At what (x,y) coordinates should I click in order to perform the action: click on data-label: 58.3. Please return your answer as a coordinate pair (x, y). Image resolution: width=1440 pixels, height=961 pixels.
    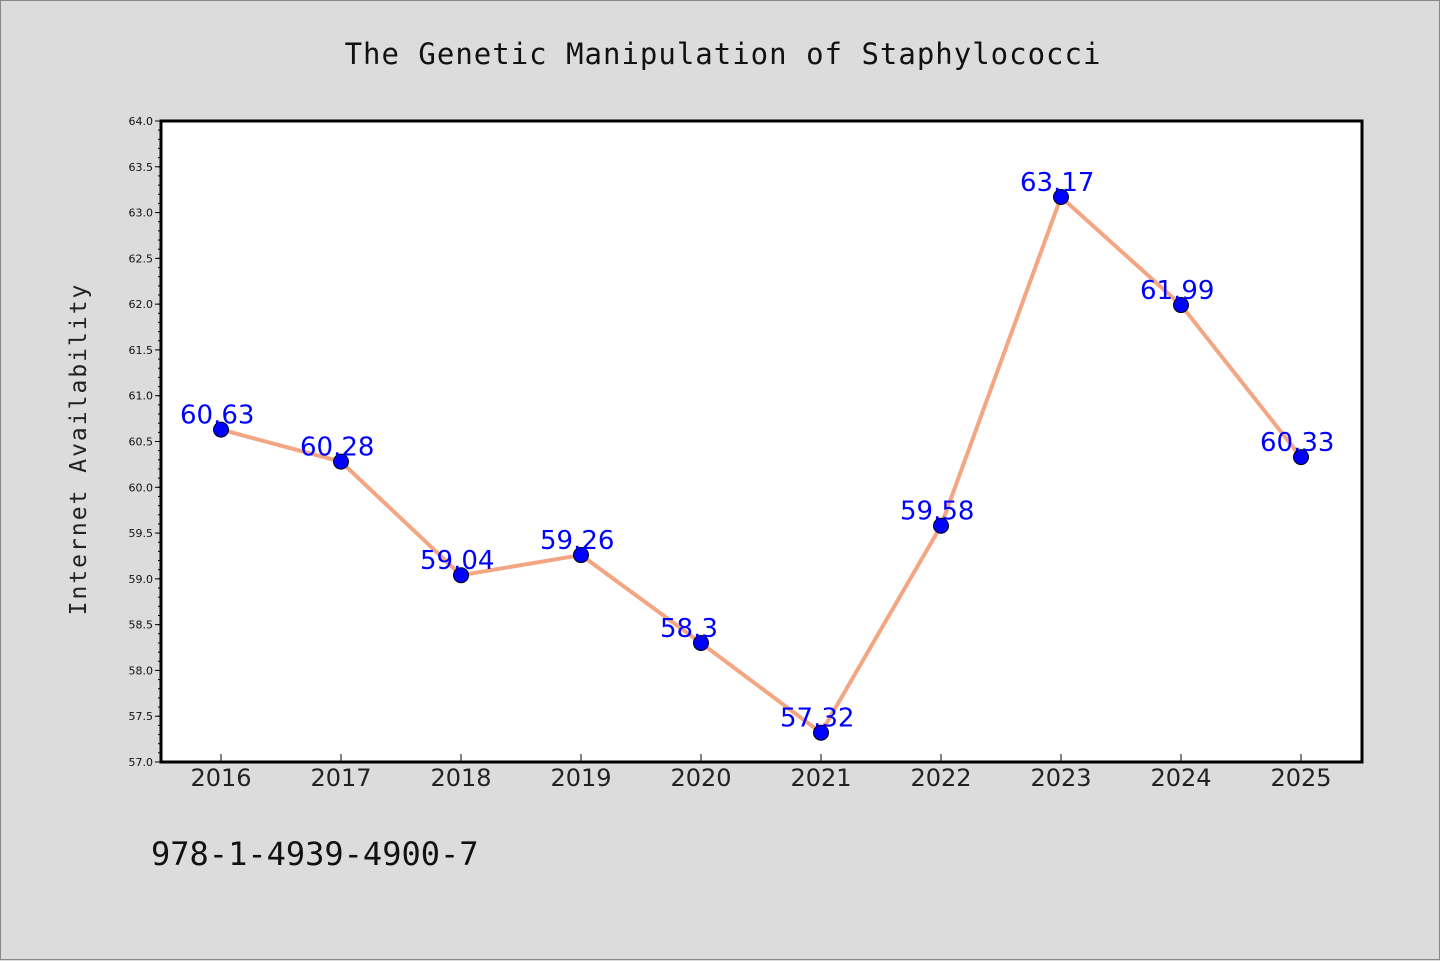
    Looking at the image, I should click on (689, 629).